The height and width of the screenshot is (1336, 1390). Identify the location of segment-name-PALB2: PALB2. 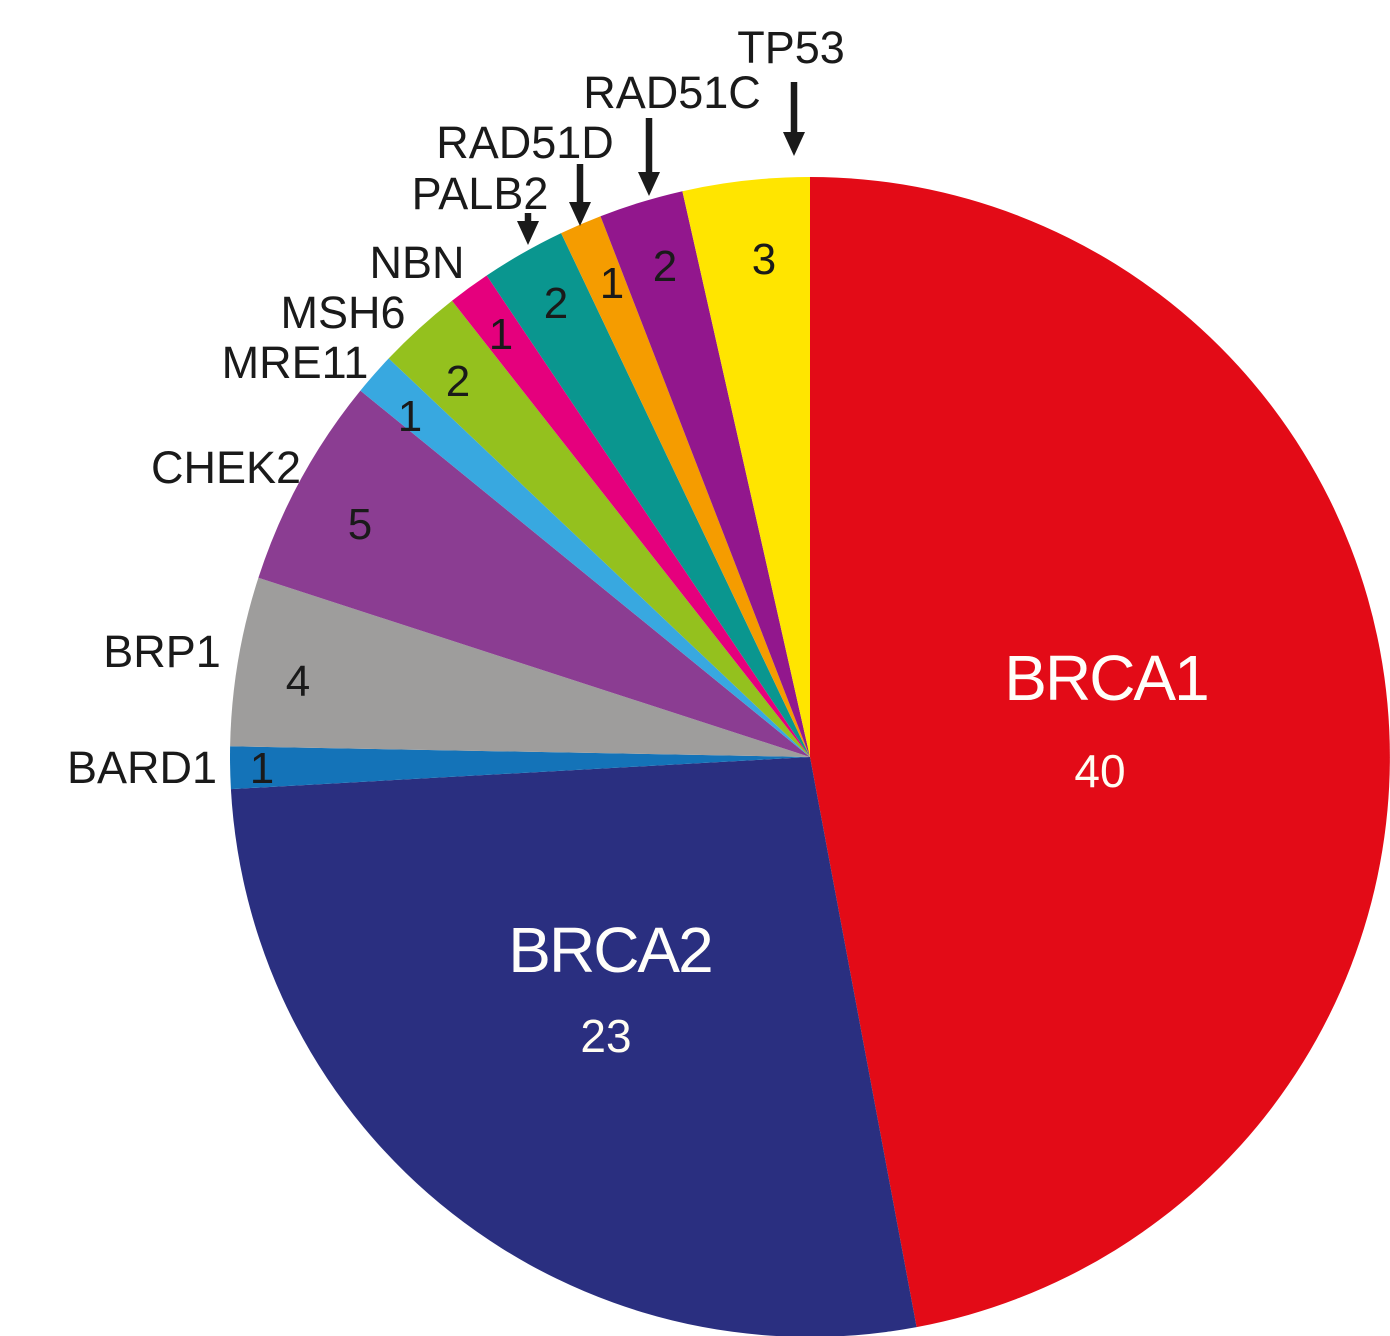
(480, 193).